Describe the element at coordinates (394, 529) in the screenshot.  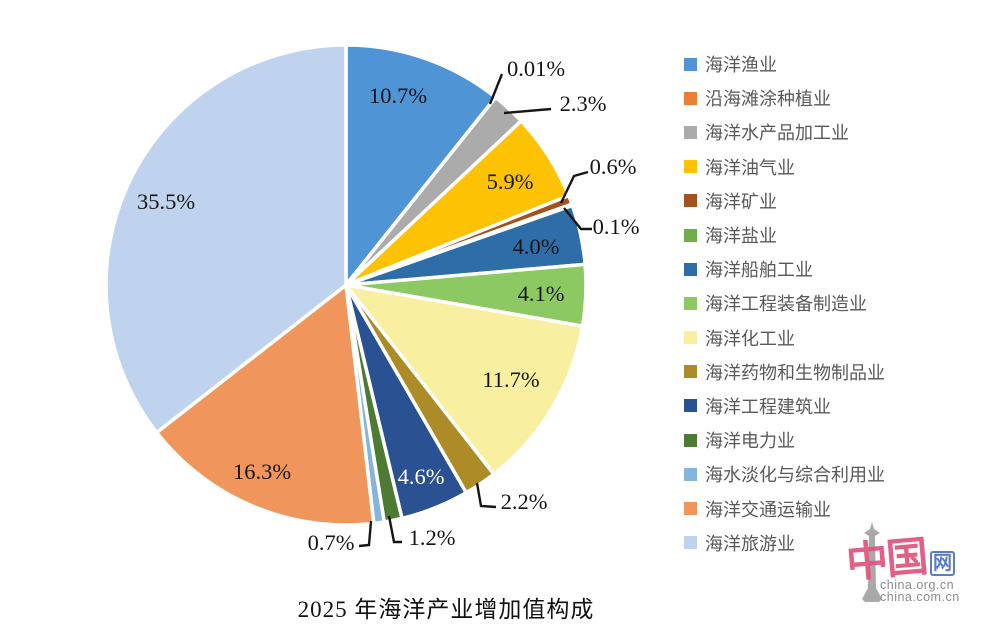
I see `leader-line-海洋电力业` at that location.